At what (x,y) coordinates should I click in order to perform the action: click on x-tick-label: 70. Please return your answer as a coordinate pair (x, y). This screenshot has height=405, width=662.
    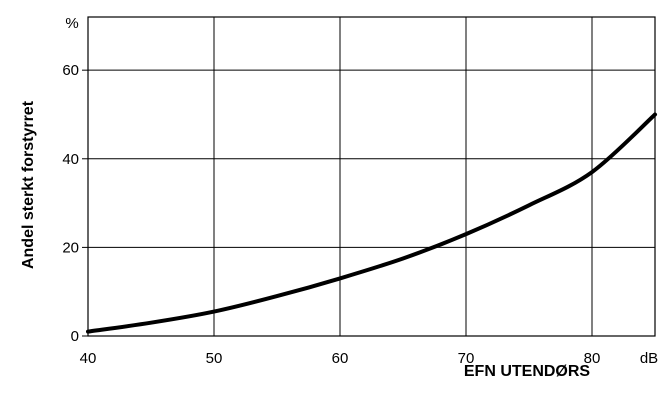
    Looking at the image, I should click on (466, 358).